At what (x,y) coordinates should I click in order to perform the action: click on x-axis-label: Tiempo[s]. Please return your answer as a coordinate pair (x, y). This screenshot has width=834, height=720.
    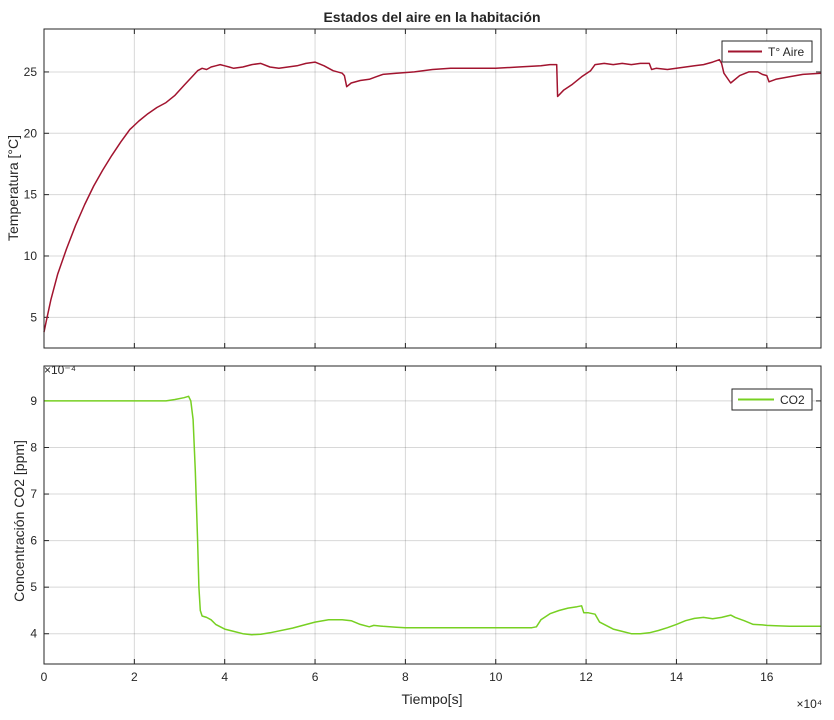
    Looking at the image, I should click on (432, 699).